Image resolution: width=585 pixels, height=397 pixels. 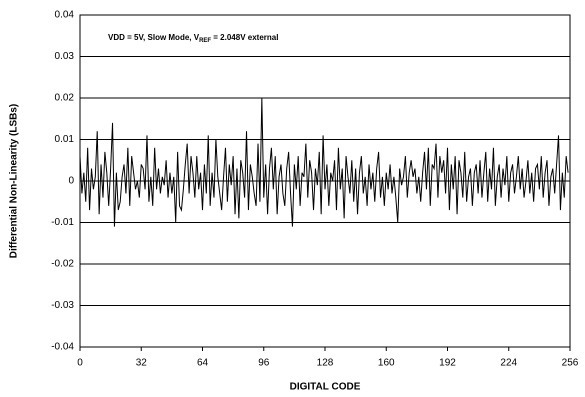 What do you see at coordinates (65, 15) in the screenshot?
I see `y-tick-label: 0.04` at bounding box center [65, 15].